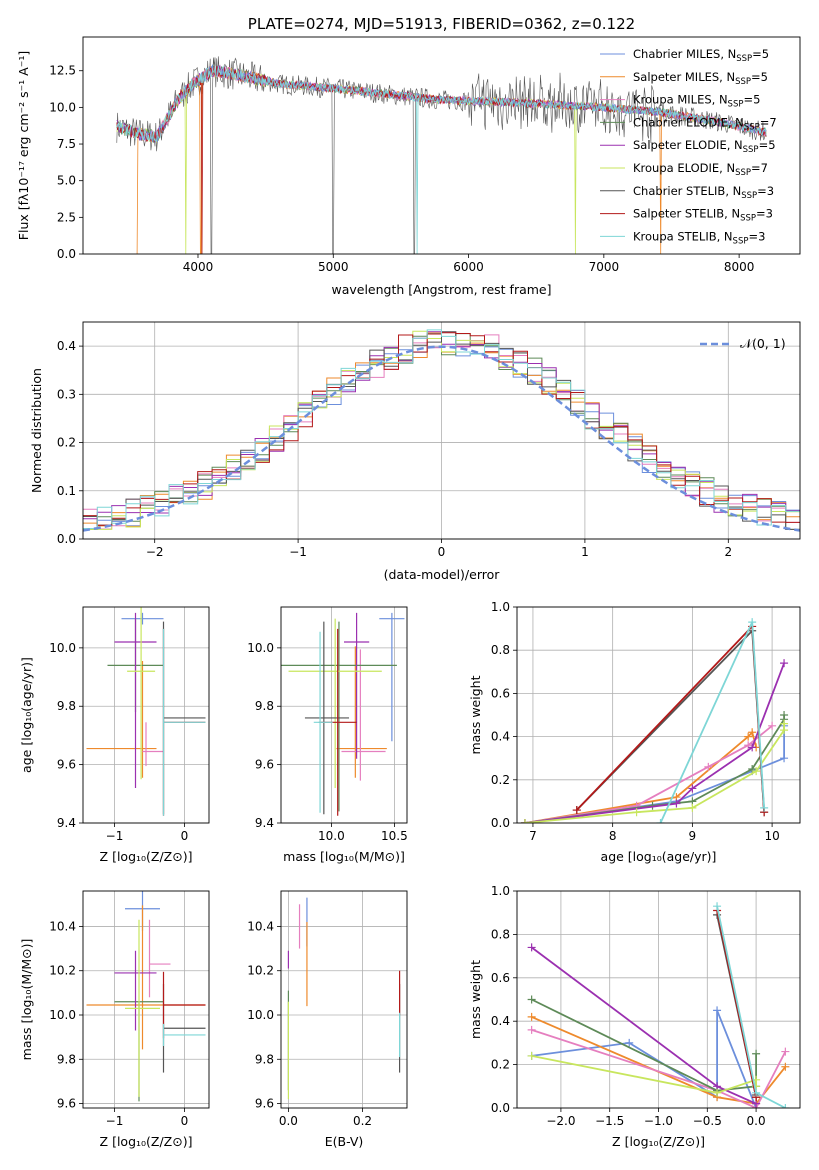 The image size is (819, 1170). What do you see at coordinates (66, 491) in the screenshot?
I see `y-tick-label: 0.1` at bounding box center [66, 491].